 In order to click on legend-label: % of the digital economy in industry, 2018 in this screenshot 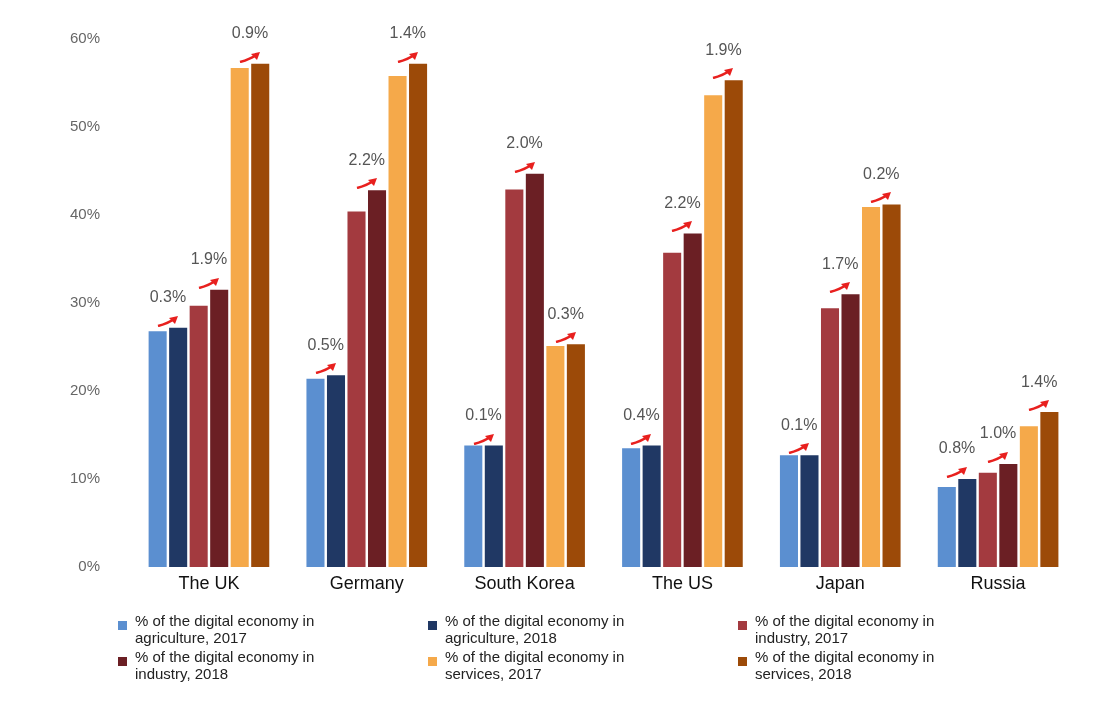, I will do `click(225, 665)`.